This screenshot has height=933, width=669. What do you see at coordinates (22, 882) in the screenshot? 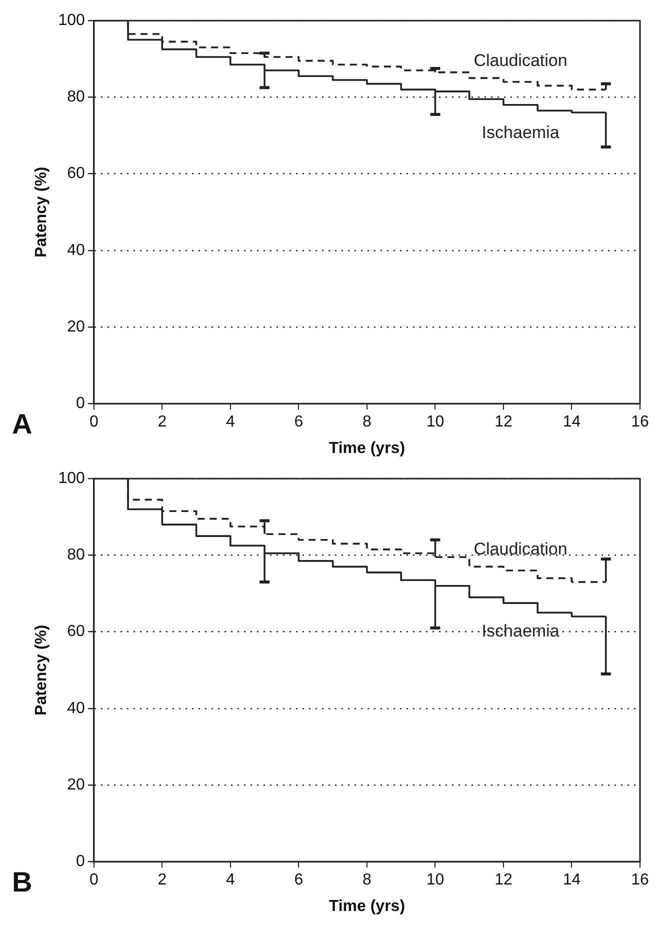
I see `text: B` at bounding box center [22, 882].